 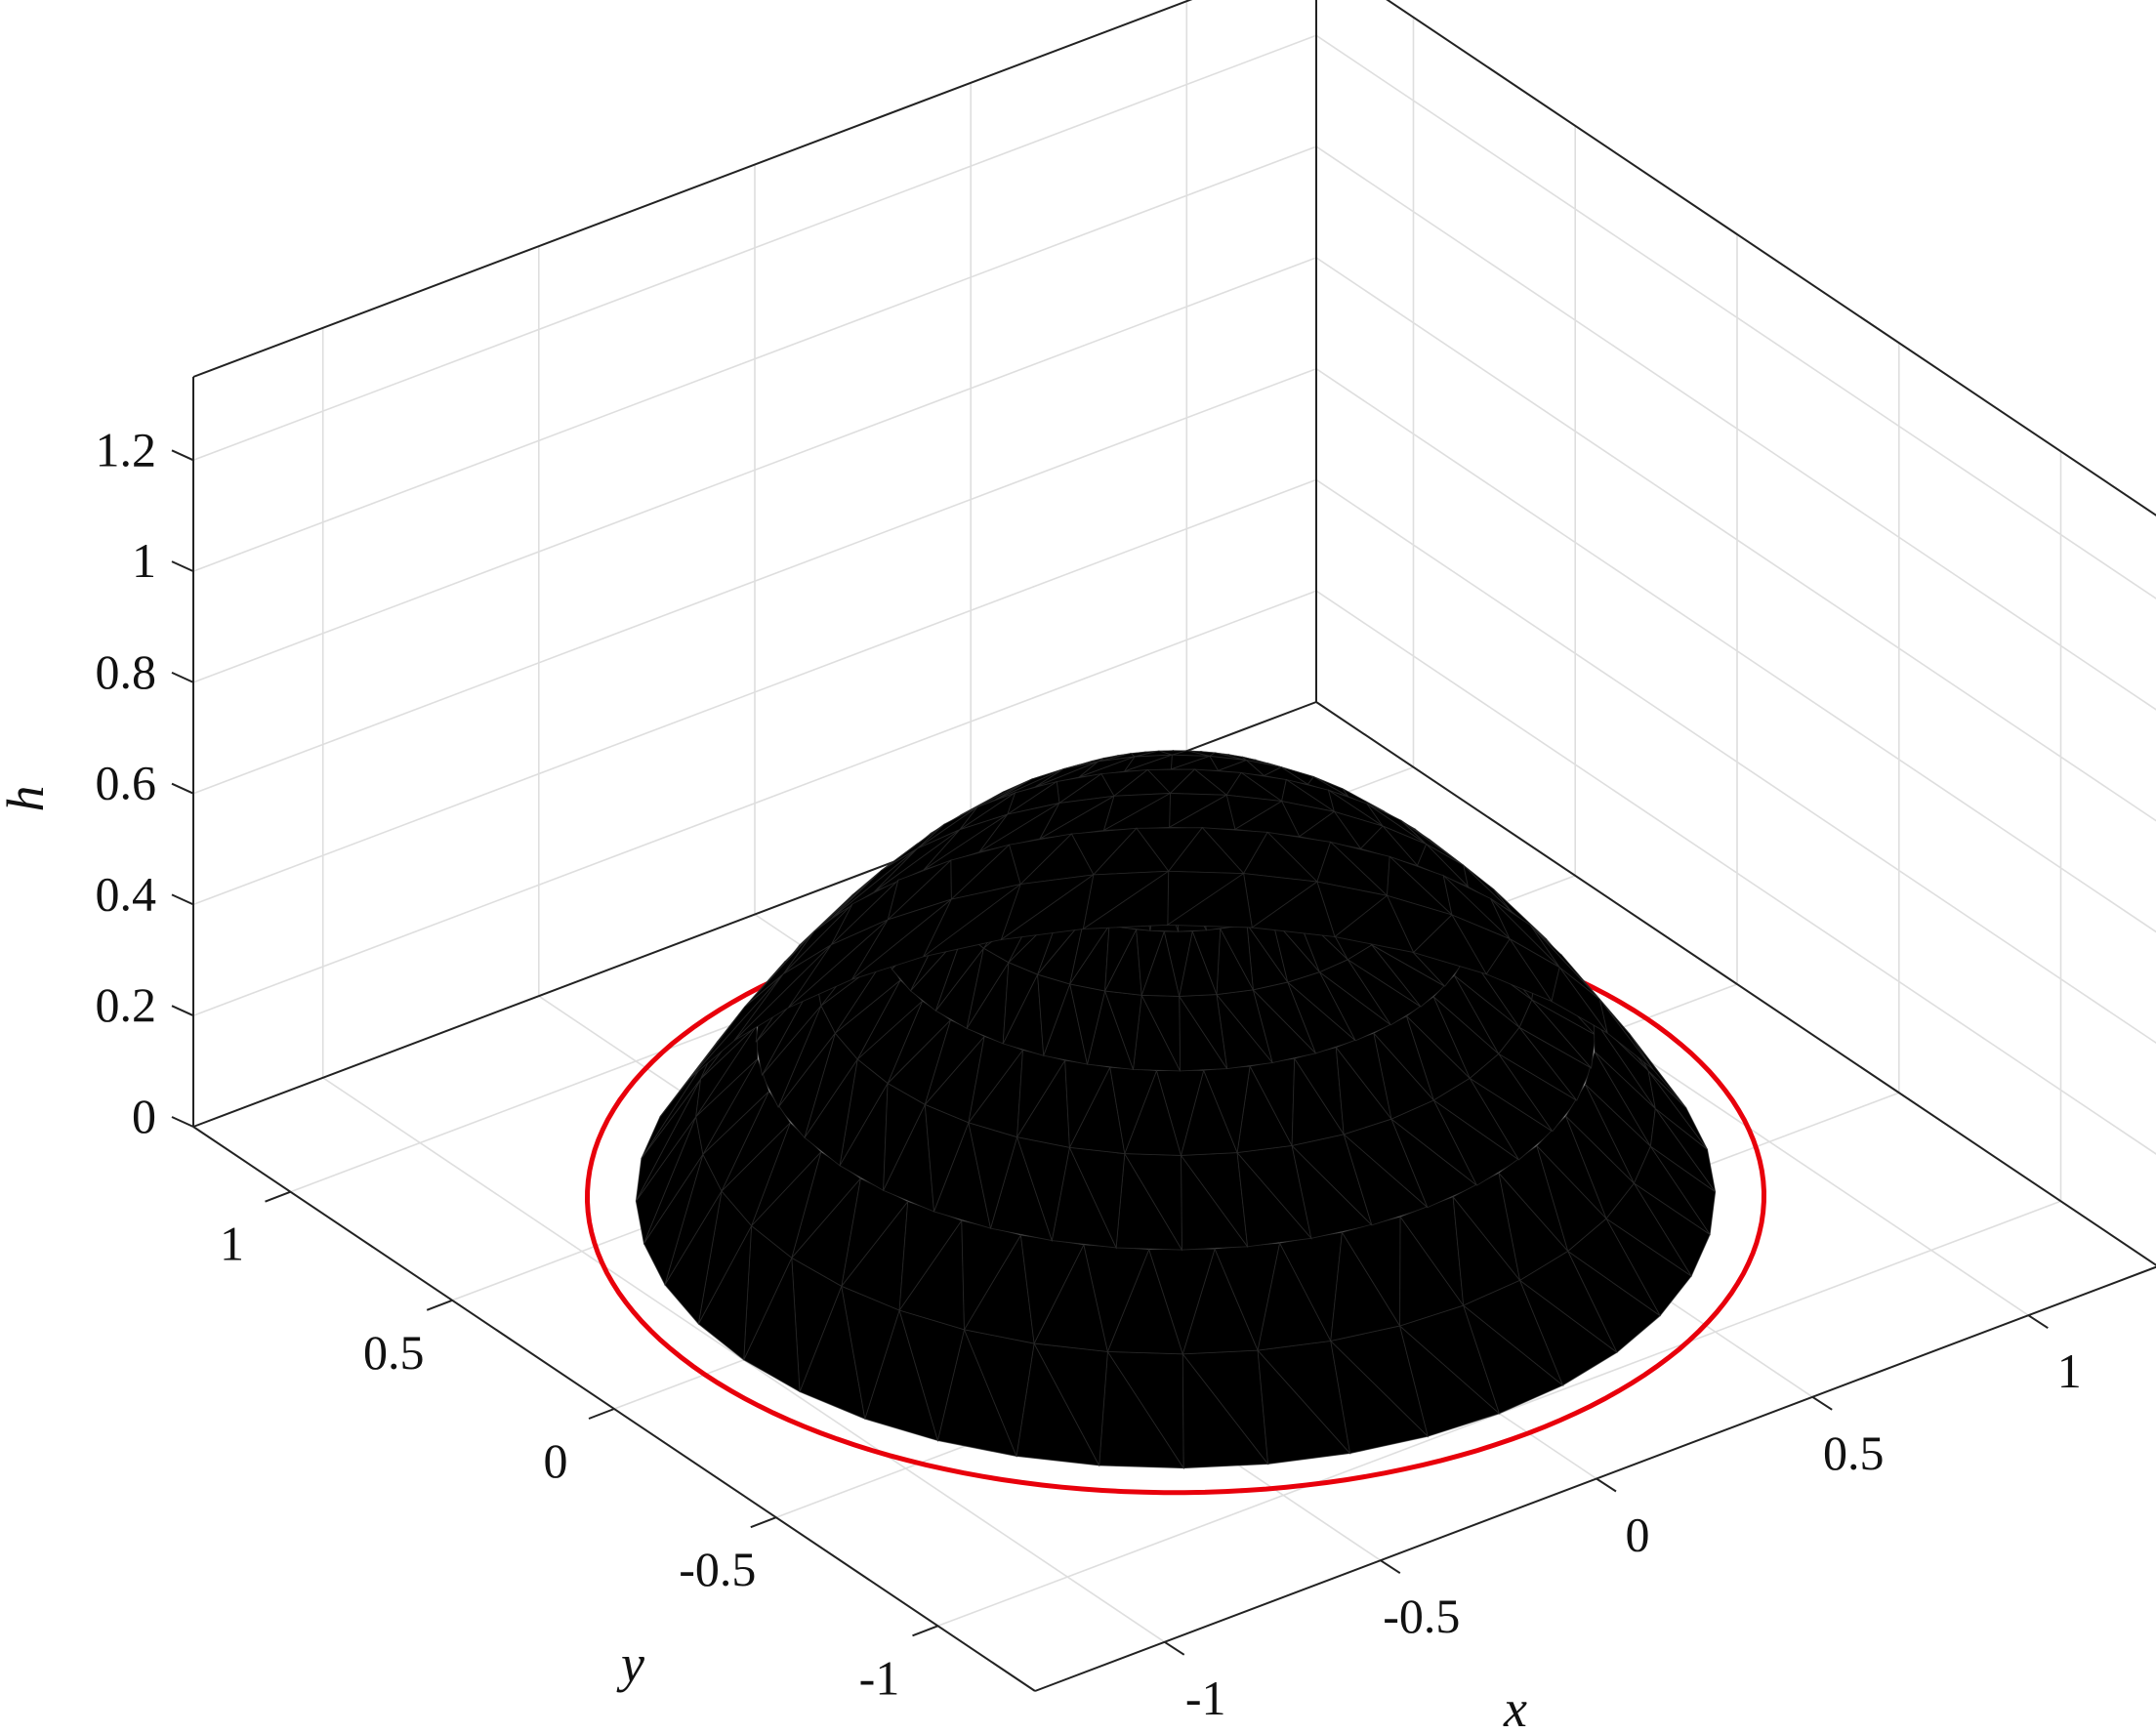 I want to click on z-axis-label: h, so click(x=28, y=799).